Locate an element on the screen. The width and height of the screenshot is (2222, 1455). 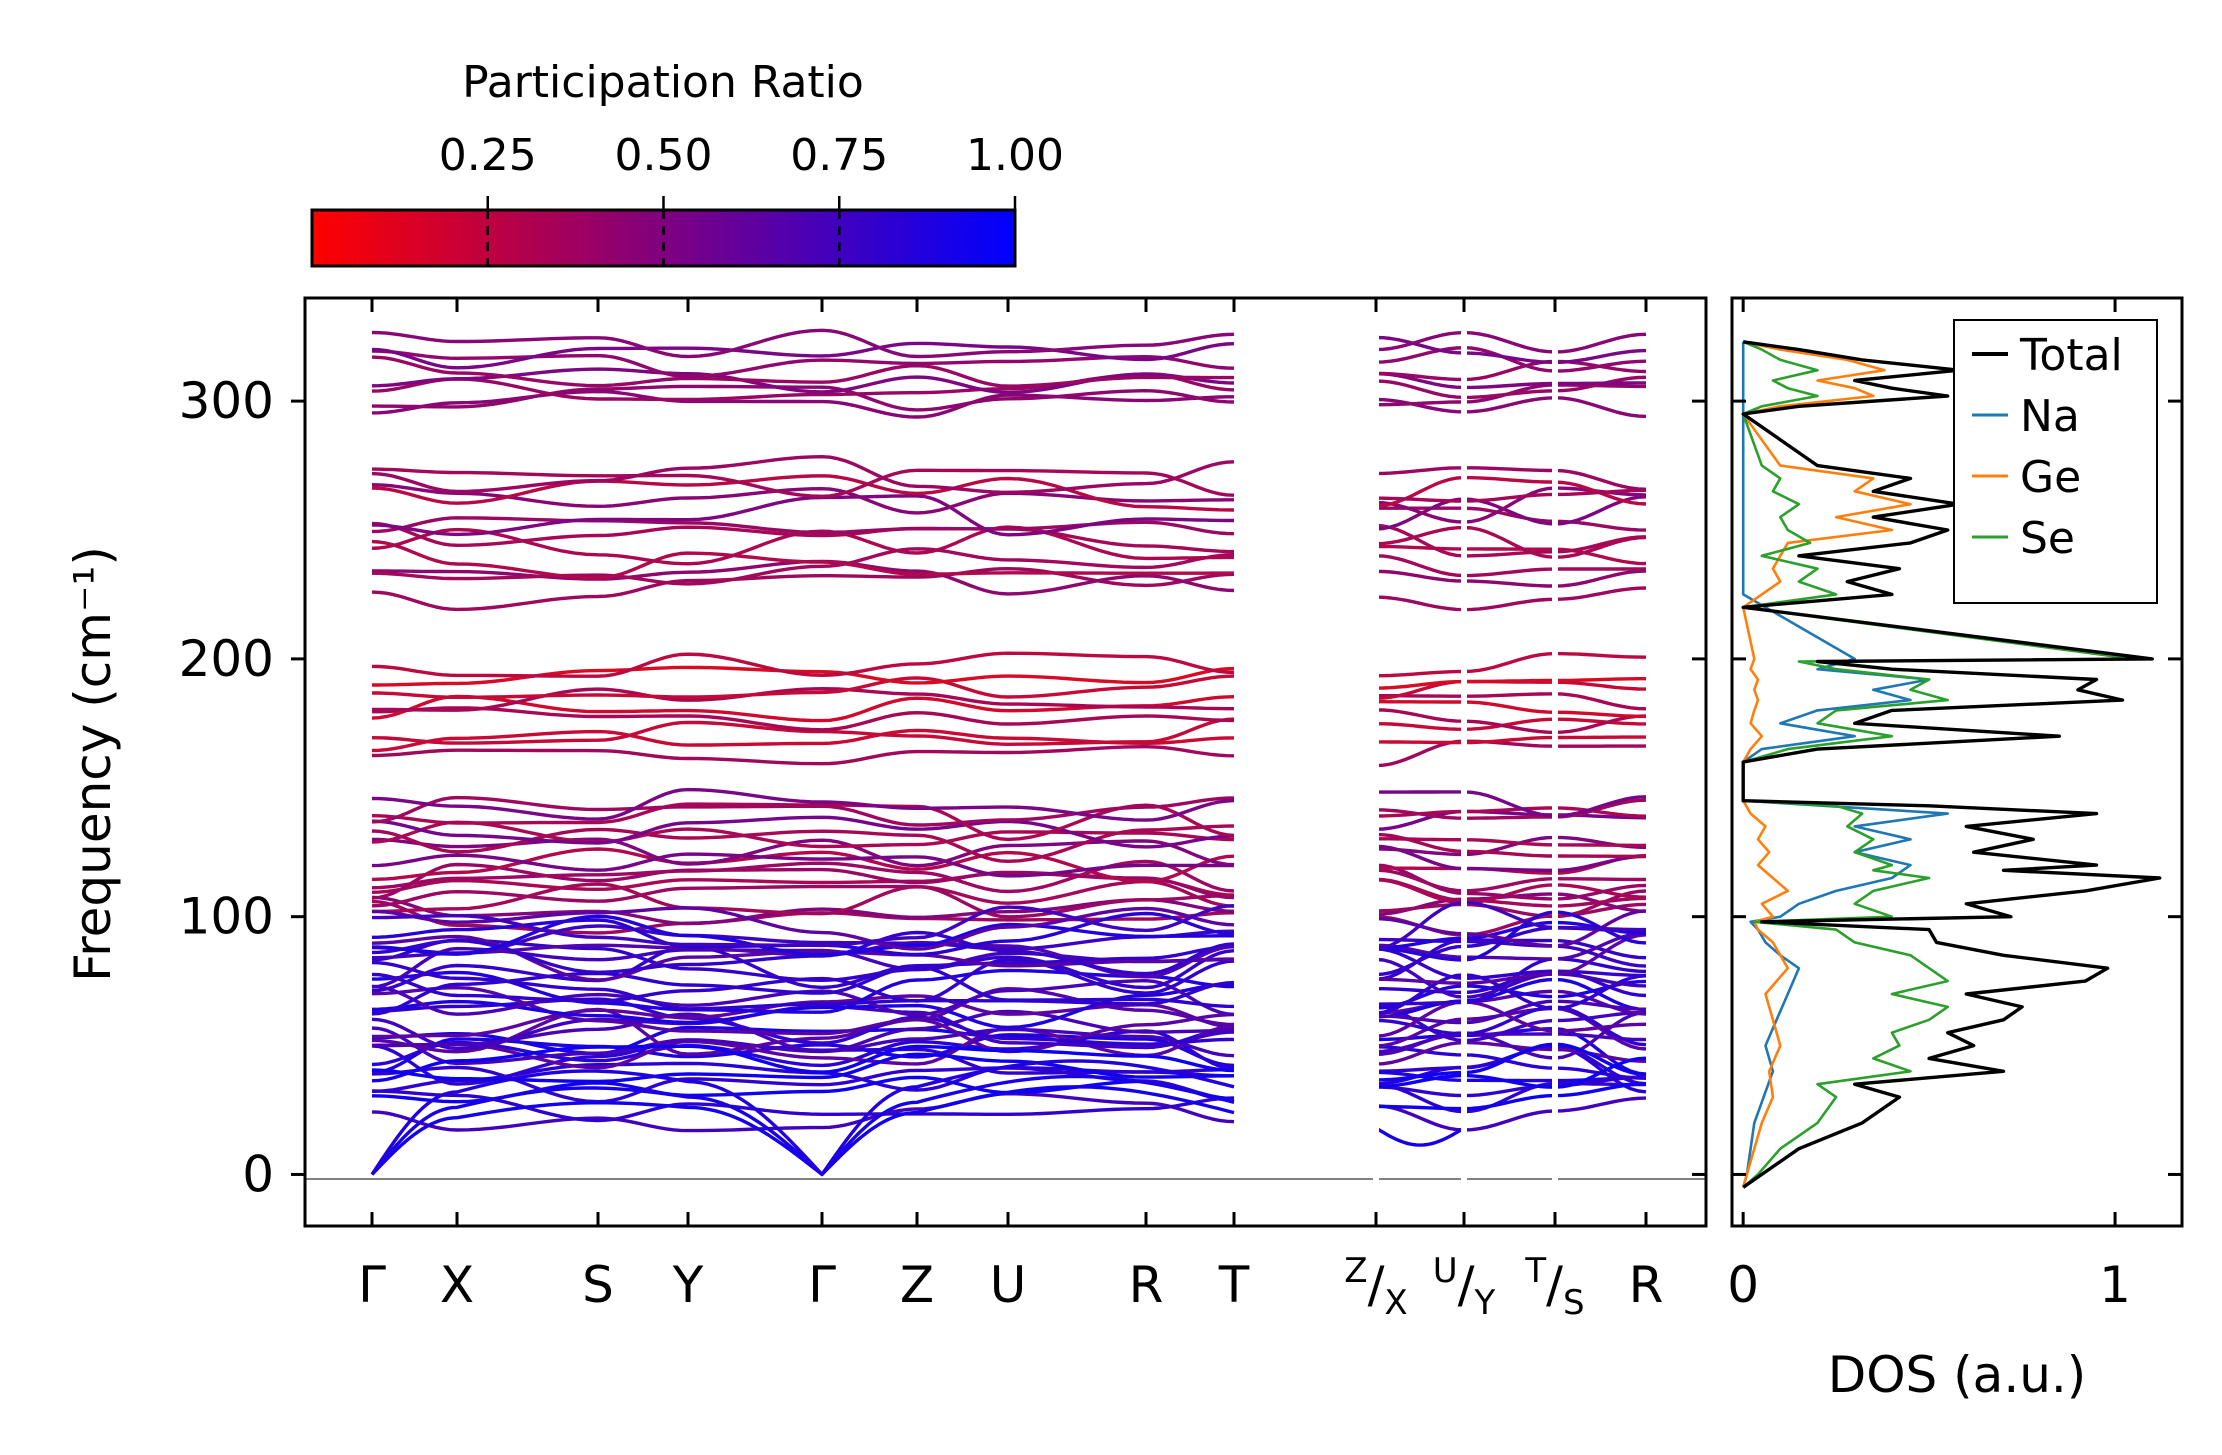
colorbar-label: Participation Ratio is located at coordinates (663, 82).